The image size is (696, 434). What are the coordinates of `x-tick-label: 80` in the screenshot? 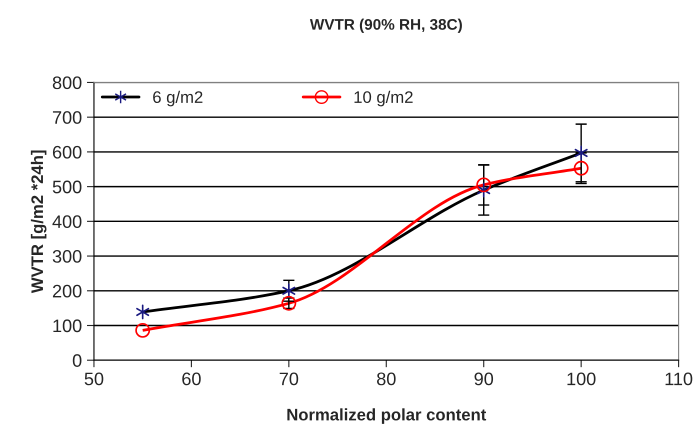 It's located at (386, 379).